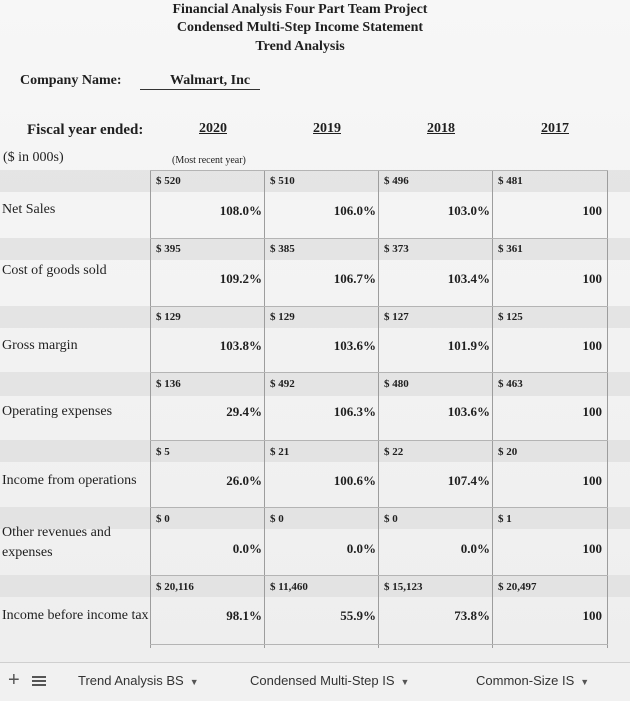 Image resolution: width=630 pixels, height=701 pixels. Describe the element at coordinates (27, 552) in the screenshot. I see `row-label-other-revenues-line2: expenses` at that location.